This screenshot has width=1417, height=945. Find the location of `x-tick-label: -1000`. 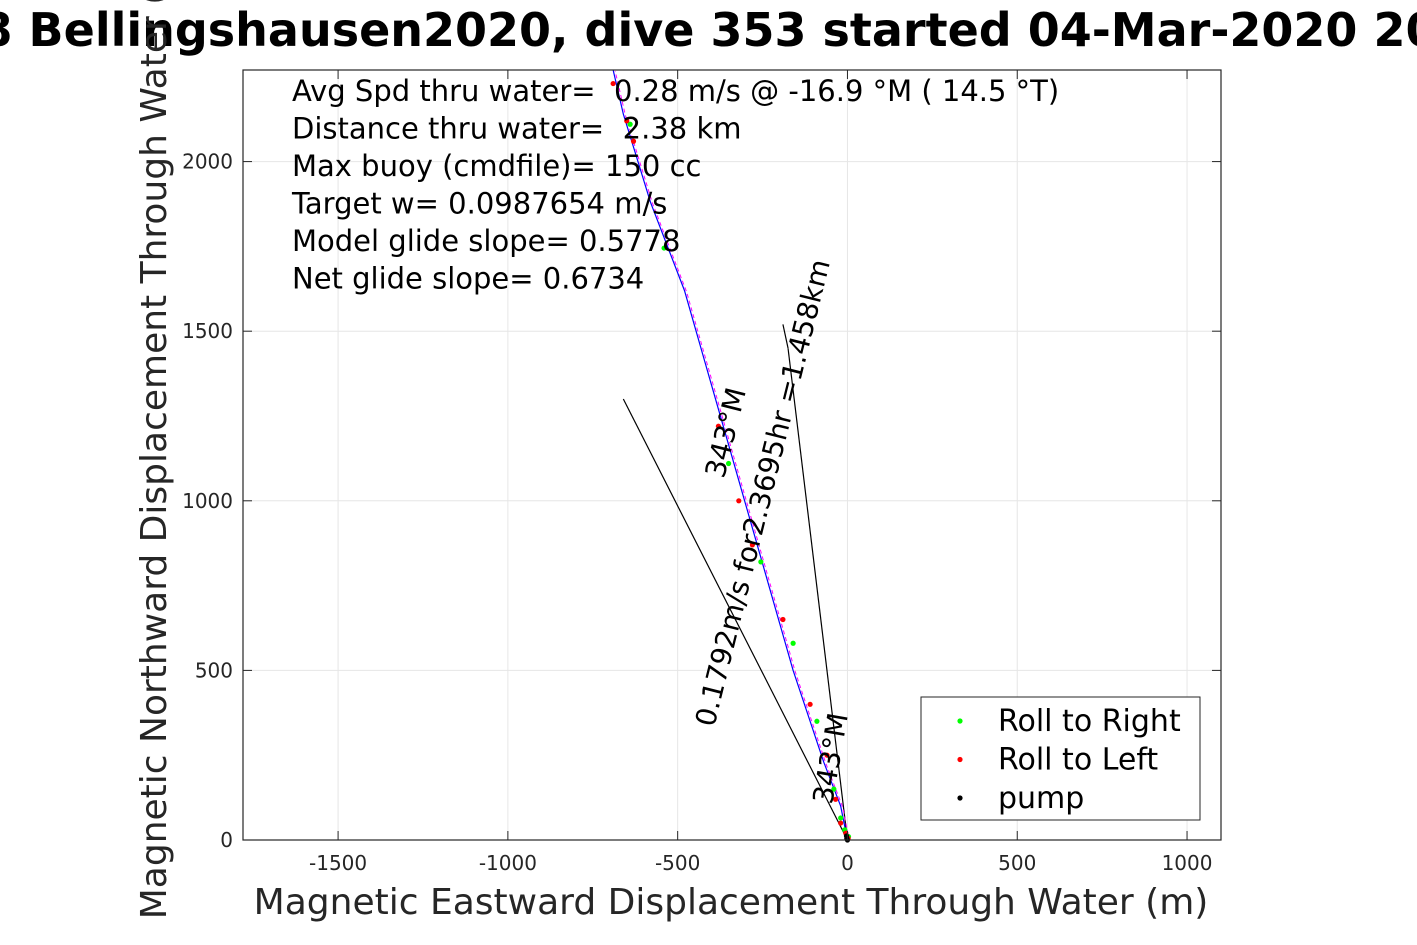

x-tick-label: -1000 is located at coordinates (508, 863).